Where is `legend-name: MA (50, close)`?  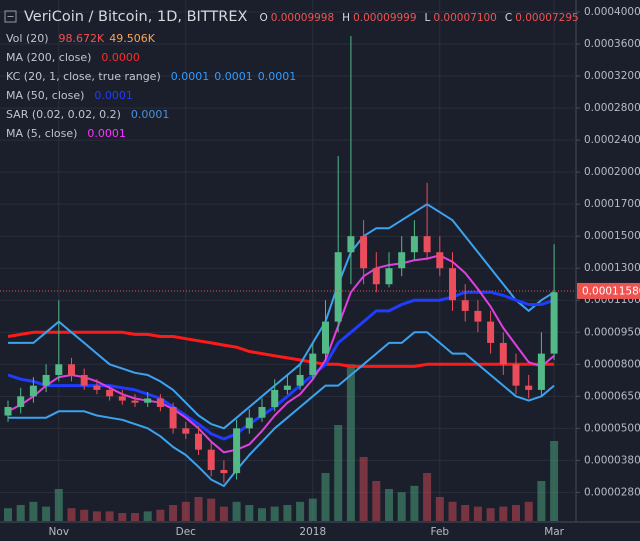 legend-name: MA (50, close) is located at coordinates (45, 95).